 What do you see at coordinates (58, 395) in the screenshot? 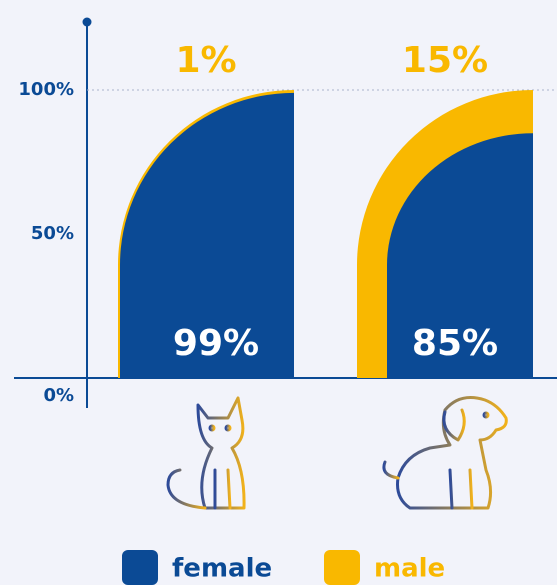
I see `y-tick-label: 0%` at bounding box center [58, 395].